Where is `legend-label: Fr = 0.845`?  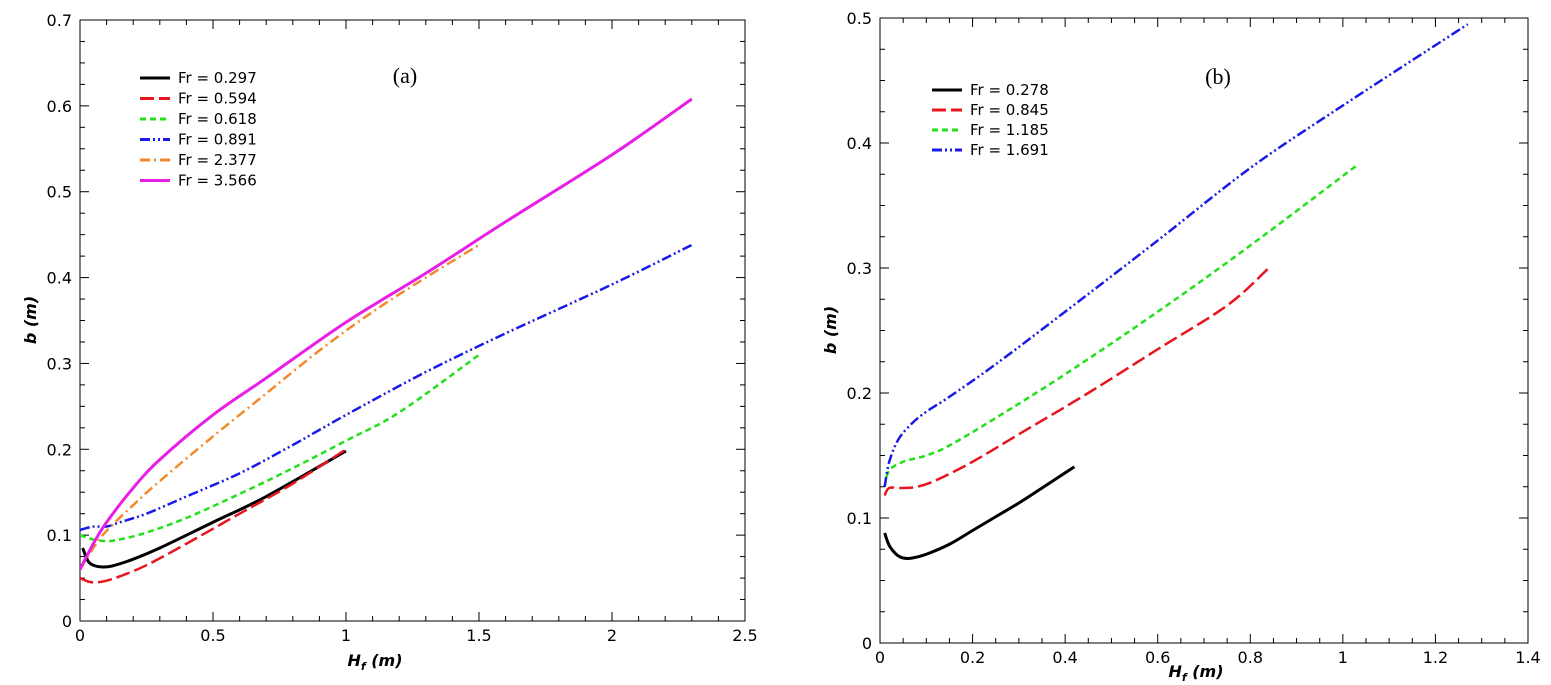 legend-label: Fr = 0.845 is located at coordinates (1009, 110).